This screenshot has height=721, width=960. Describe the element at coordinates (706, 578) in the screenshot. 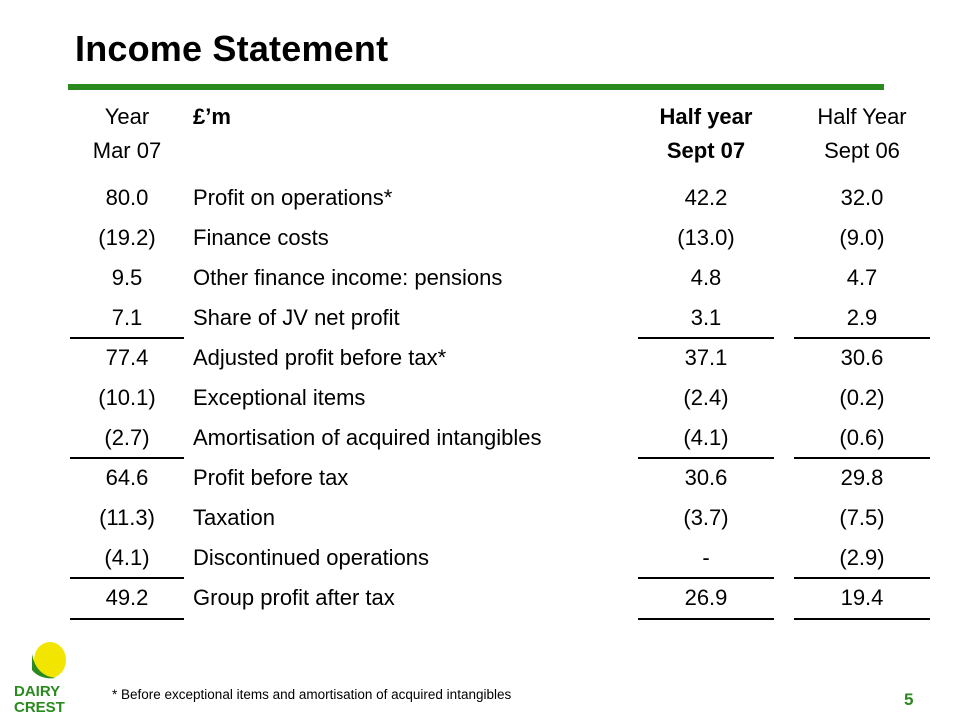

I see `total-rule-half1` at that location.